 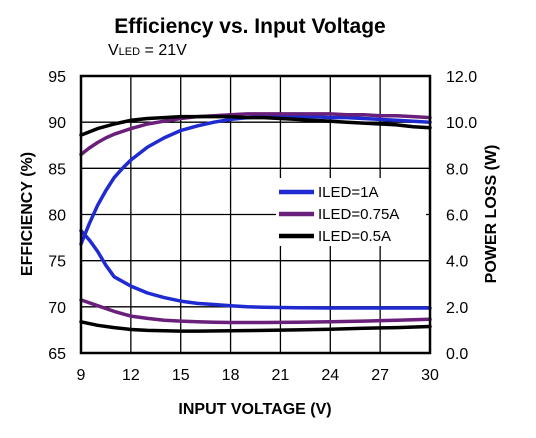 What do you see at coordinates (57, 216) in the screenshot?
I see `y-left-tick-label: 80` at bounding box center [57, 216].